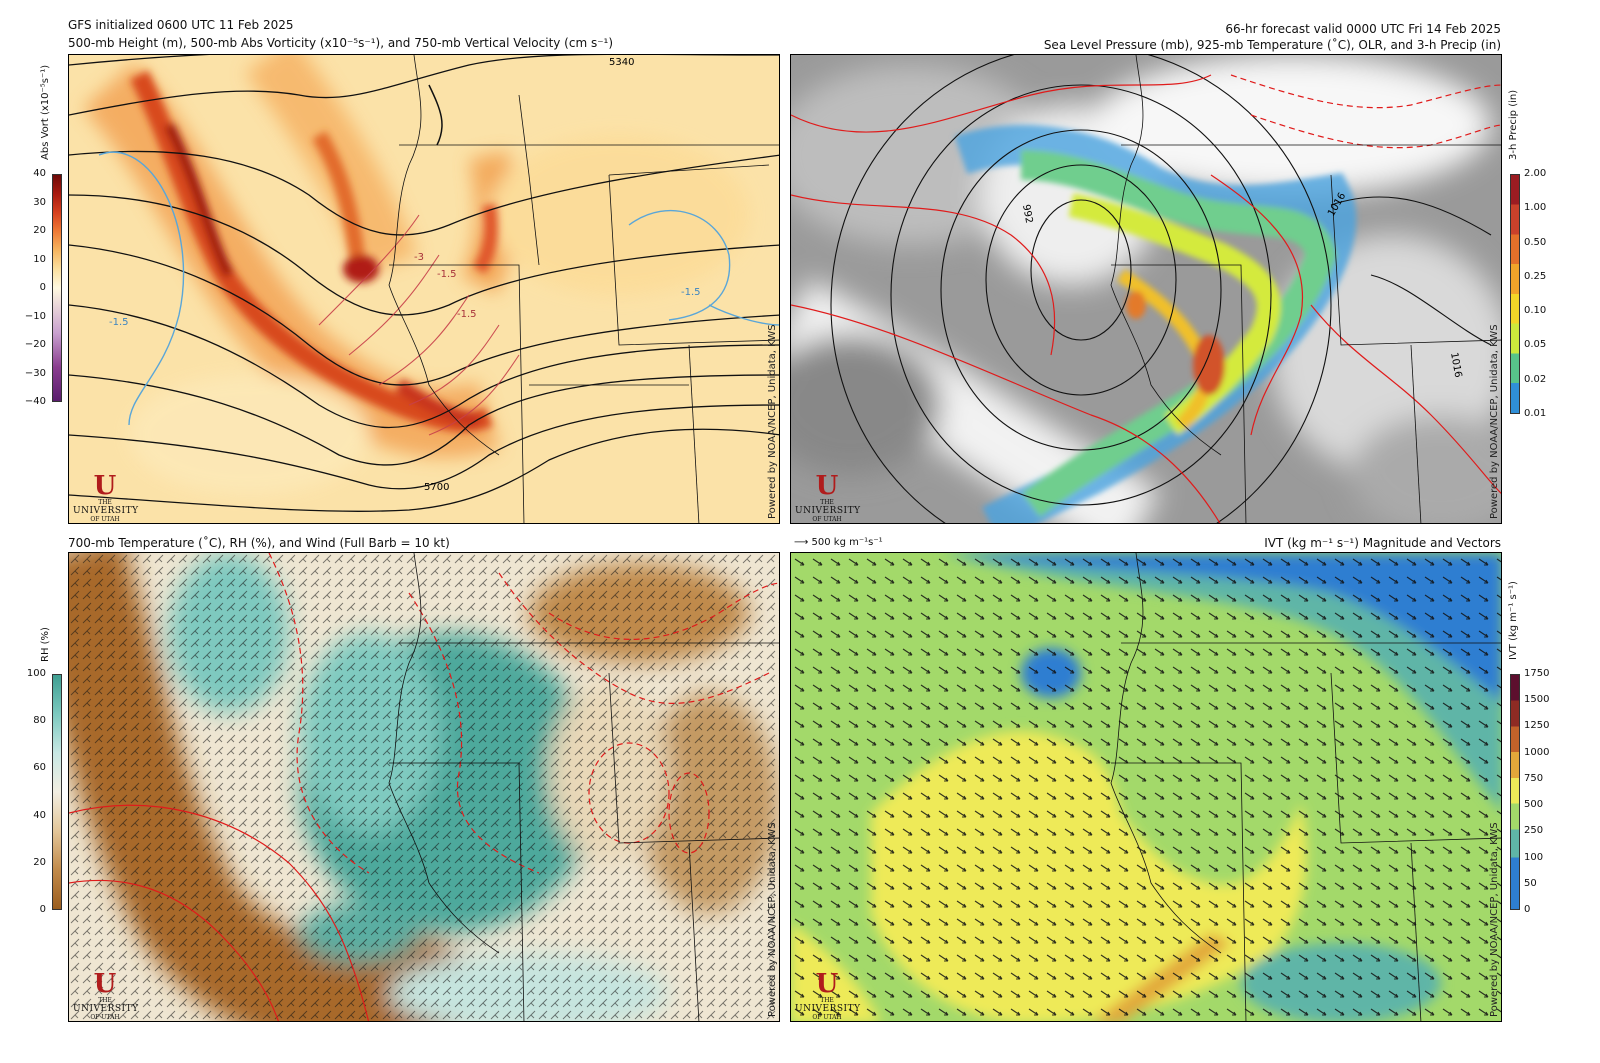 Image resolution: width=1600 pixels, height=1063 pixels. Describe the element at coordinates (1527, 909) in the screenshot. I see `ivt-tick: 0` at that location.